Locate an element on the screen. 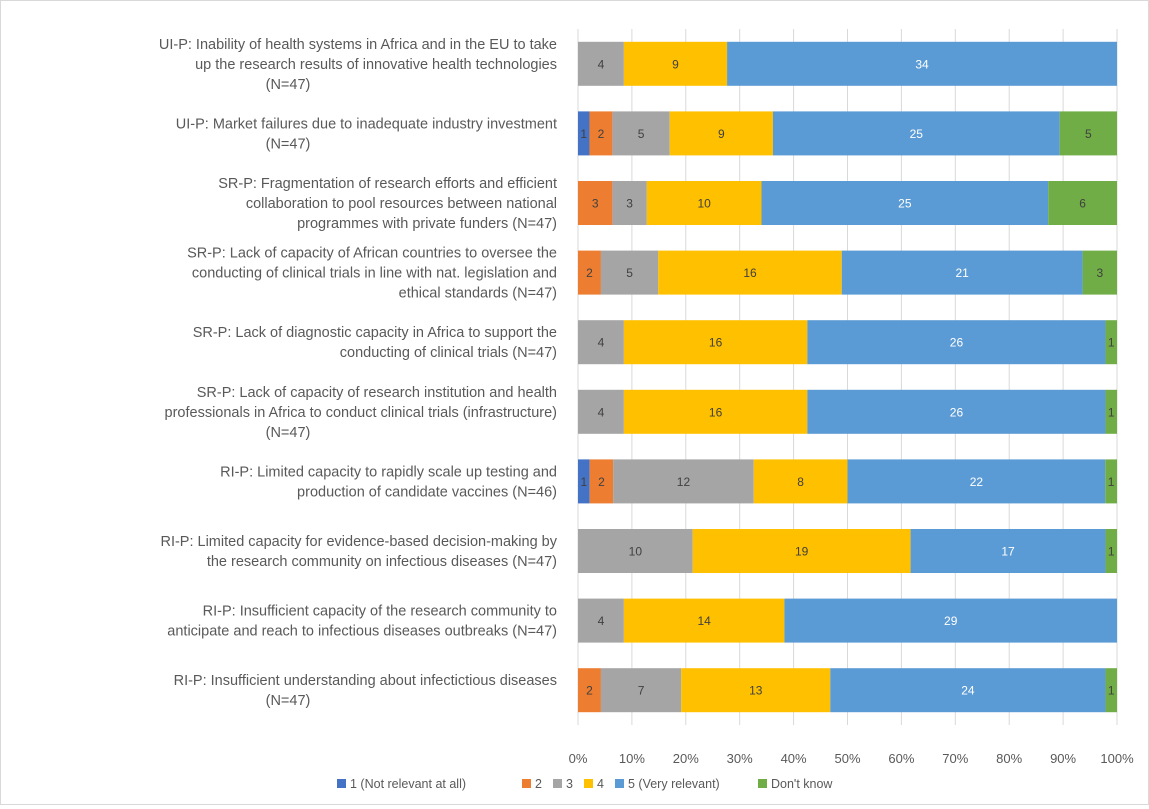  data-label: 14 is located at coordinates (704, 621).